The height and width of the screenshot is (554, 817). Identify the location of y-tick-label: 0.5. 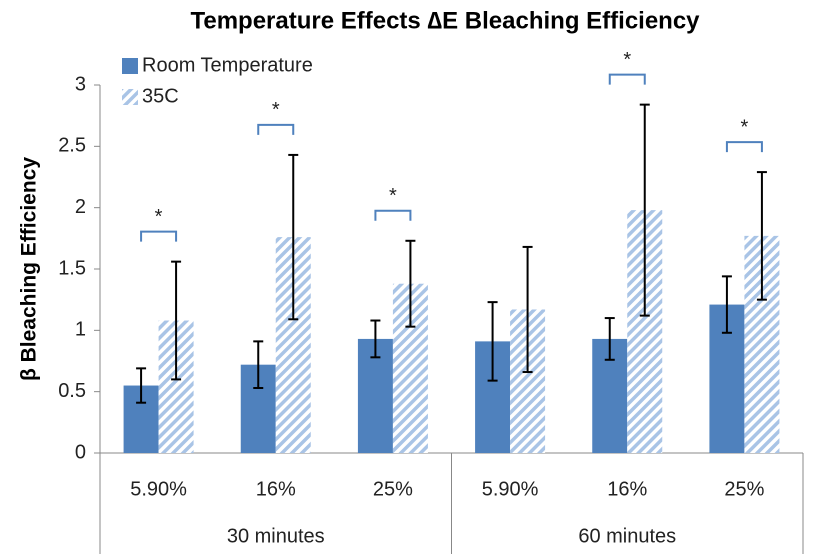
(72, 391).